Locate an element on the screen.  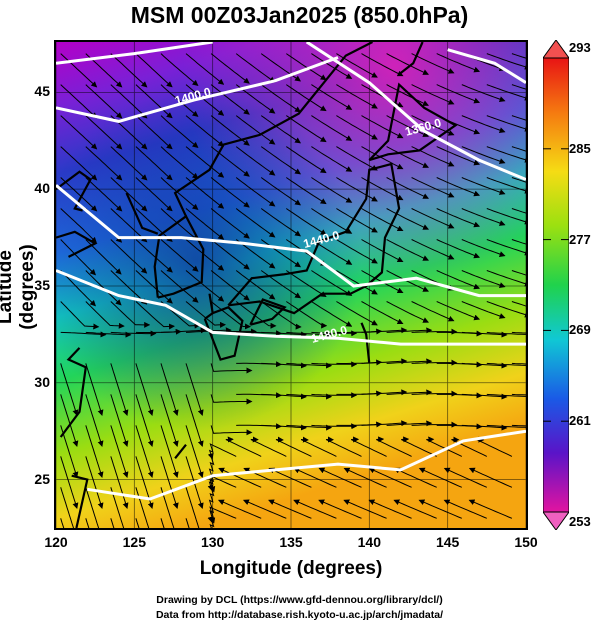
x-tick-150: 150 is located at coordinates (526, 542).